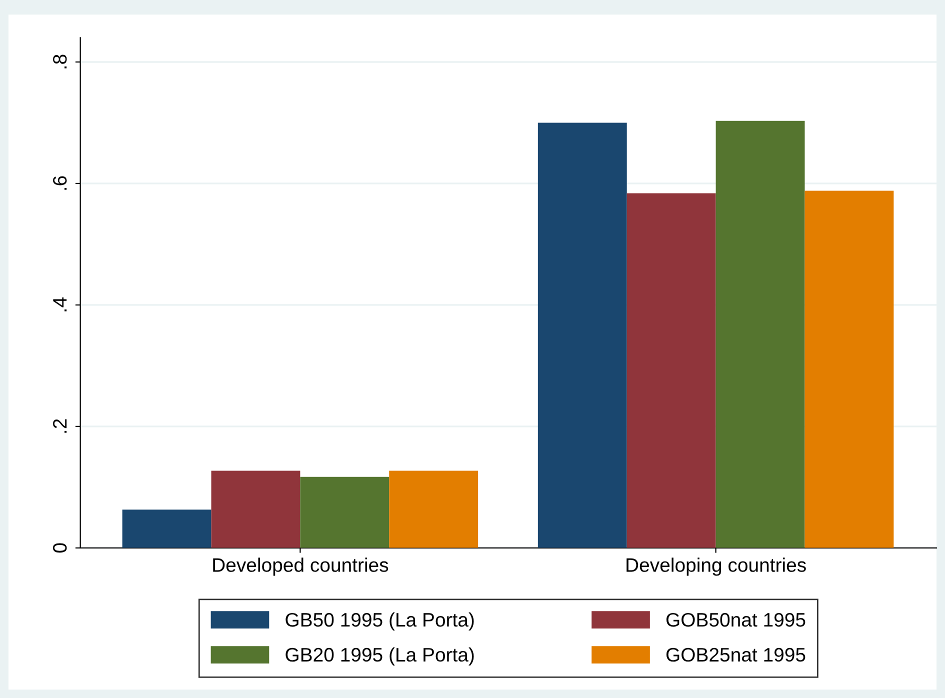  What do you see at coordinates (300, 567) in the screenshot?
I see `x-tick-label: Developed countries` at bounding box center [300, 567].